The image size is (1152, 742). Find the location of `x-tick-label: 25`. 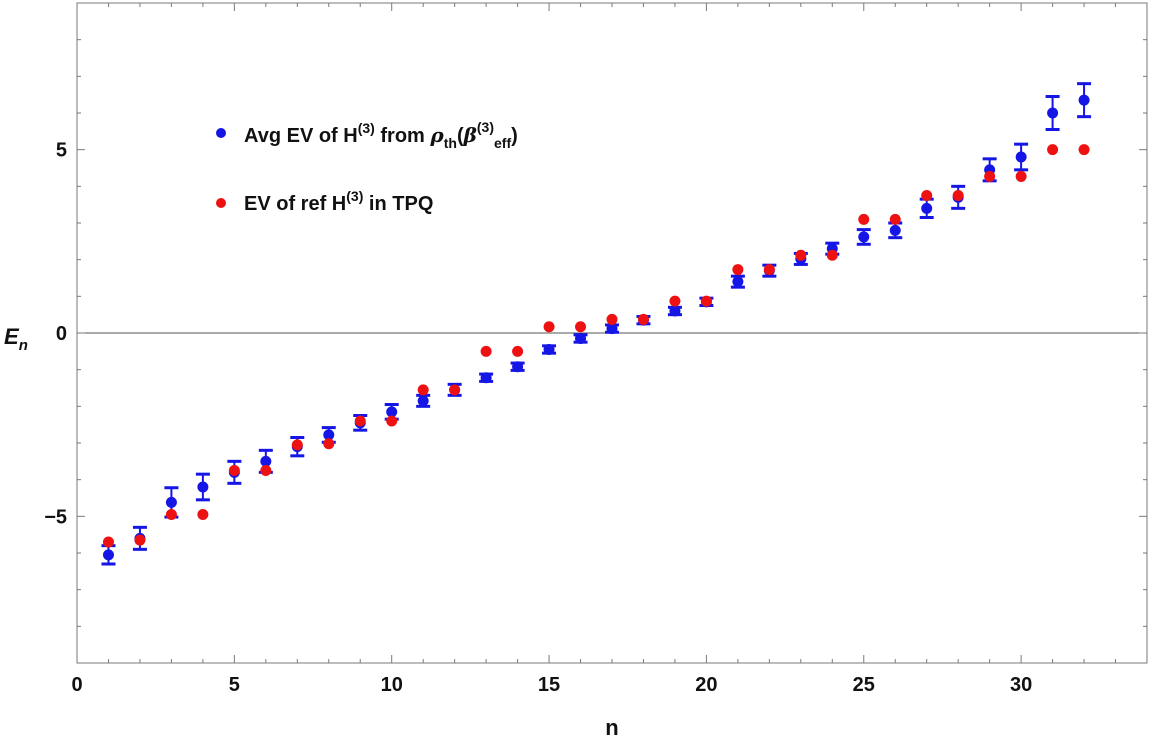

x-tick-label: 25 is located at coordinates (864, 685).